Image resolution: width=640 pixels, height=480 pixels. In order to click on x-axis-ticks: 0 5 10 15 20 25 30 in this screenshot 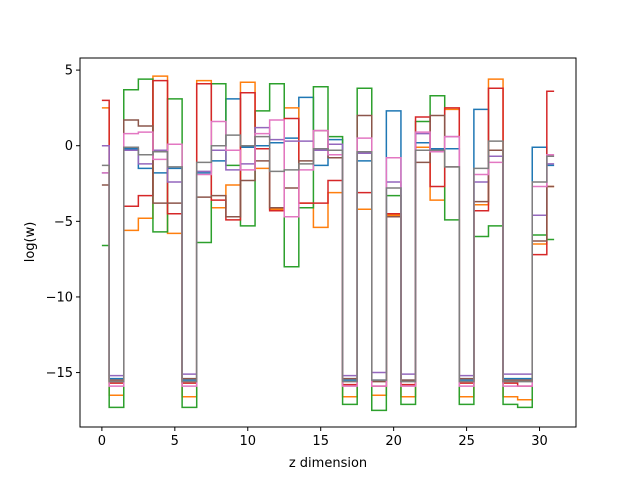, I will do `click(323, 438)`.